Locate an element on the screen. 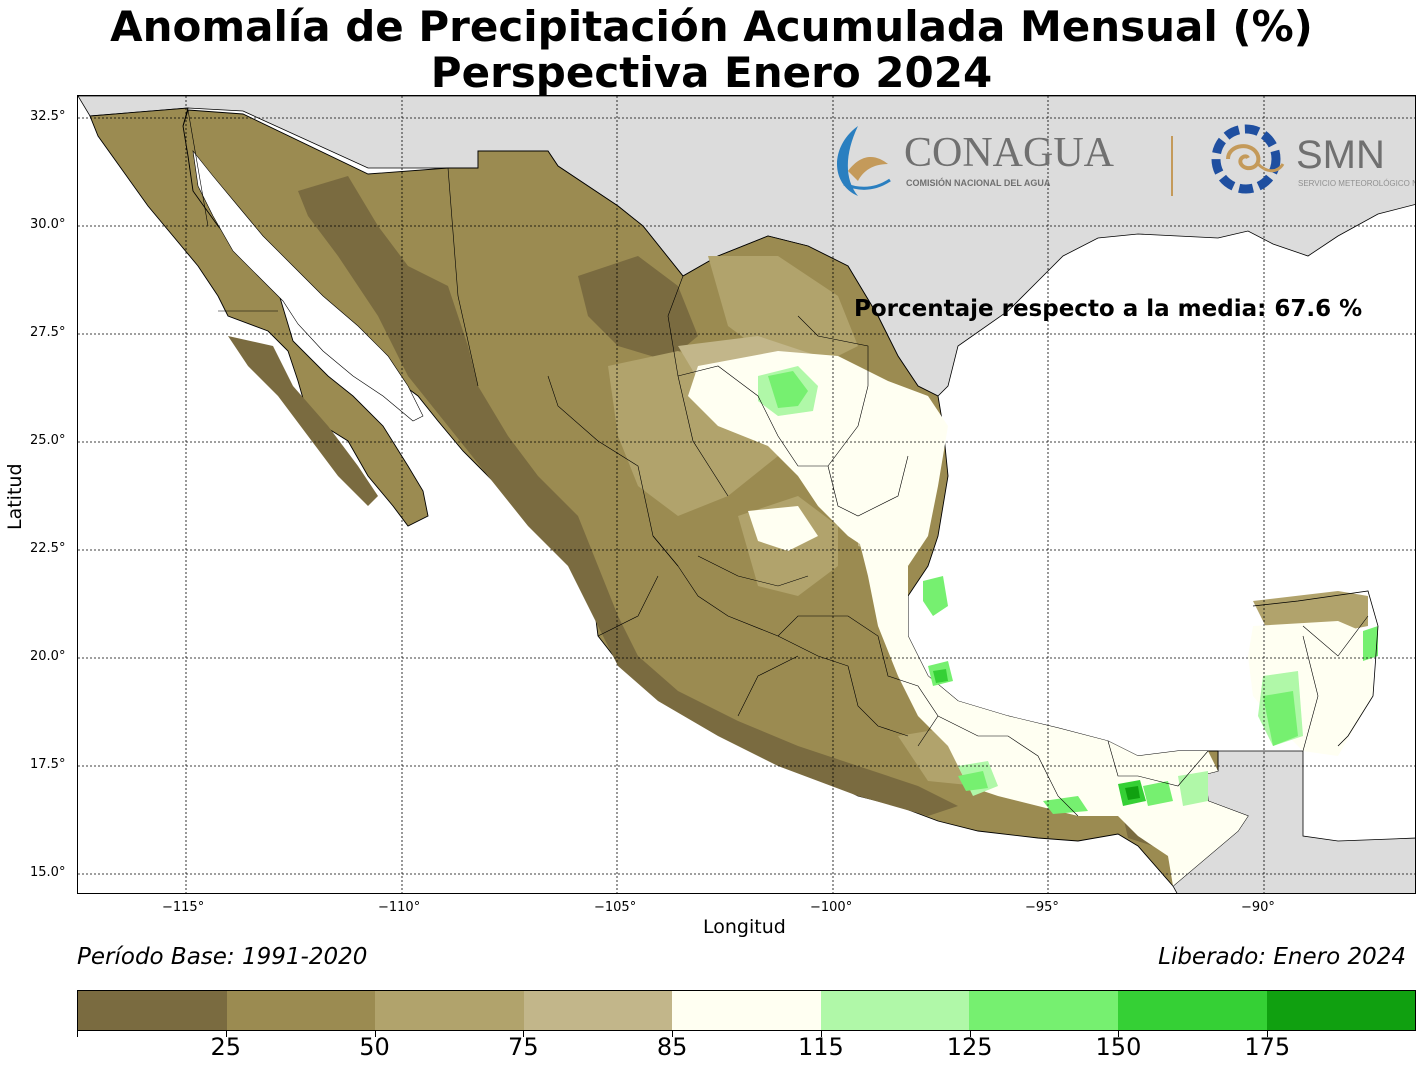 Image resolution: width=1423 pixels, height=1068 pixels. y-tick-label: 17.5° is located at coordinates (48, 764).